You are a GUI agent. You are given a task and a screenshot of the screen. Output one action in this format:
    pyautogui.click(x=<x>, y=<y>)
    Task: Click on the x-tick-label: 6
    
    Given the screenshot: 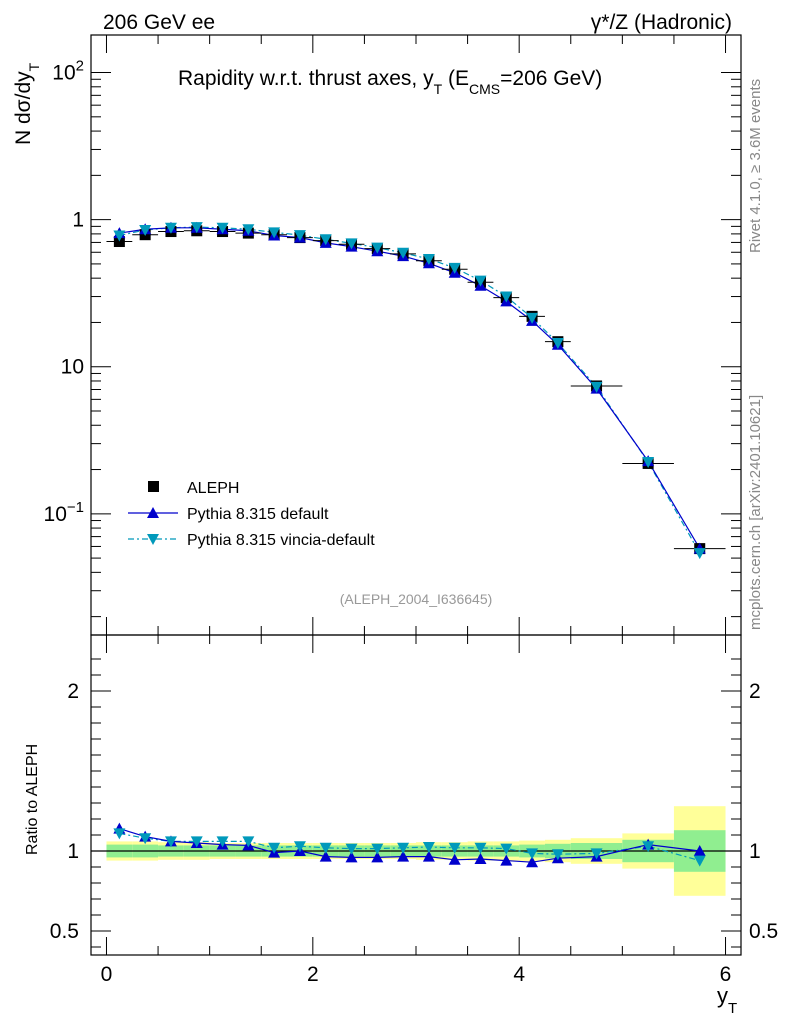 What is the action you would take?
    pyautogui.click(x=726, y=974)
    